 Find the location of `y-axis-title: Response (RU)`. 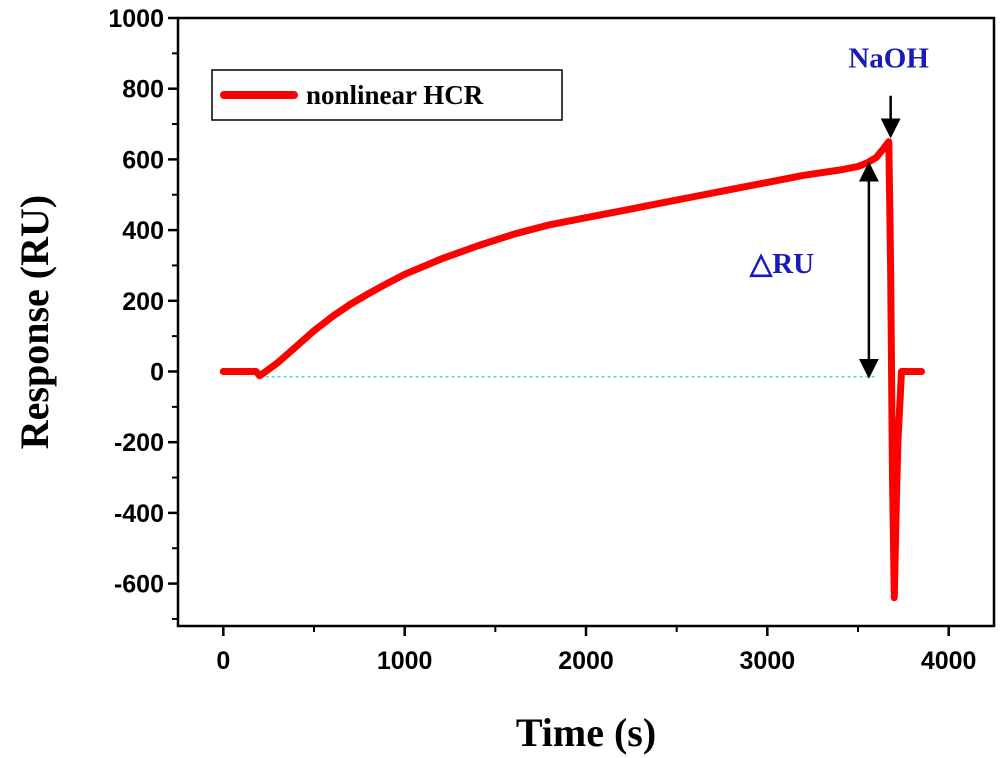

y-axis-title: Response (RU) is located at coordinates (34, 322).